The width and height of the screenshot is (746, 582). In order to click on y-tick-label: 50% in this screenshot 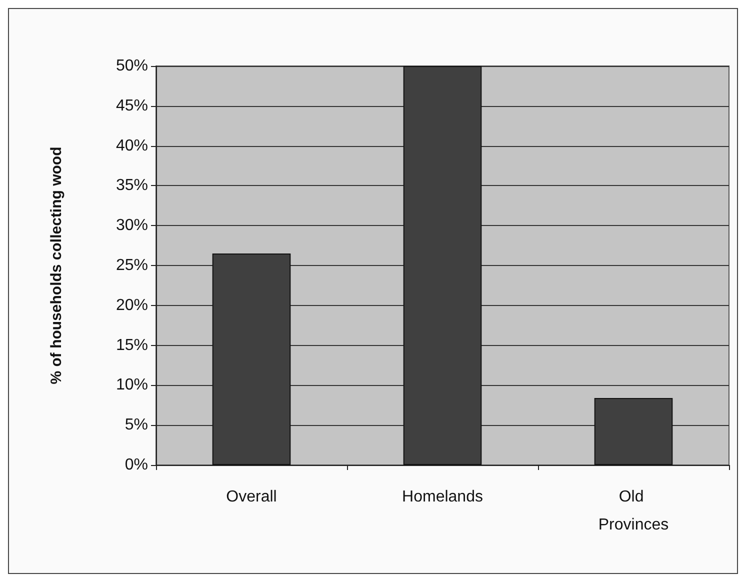, I will do `click(132, 66)`.